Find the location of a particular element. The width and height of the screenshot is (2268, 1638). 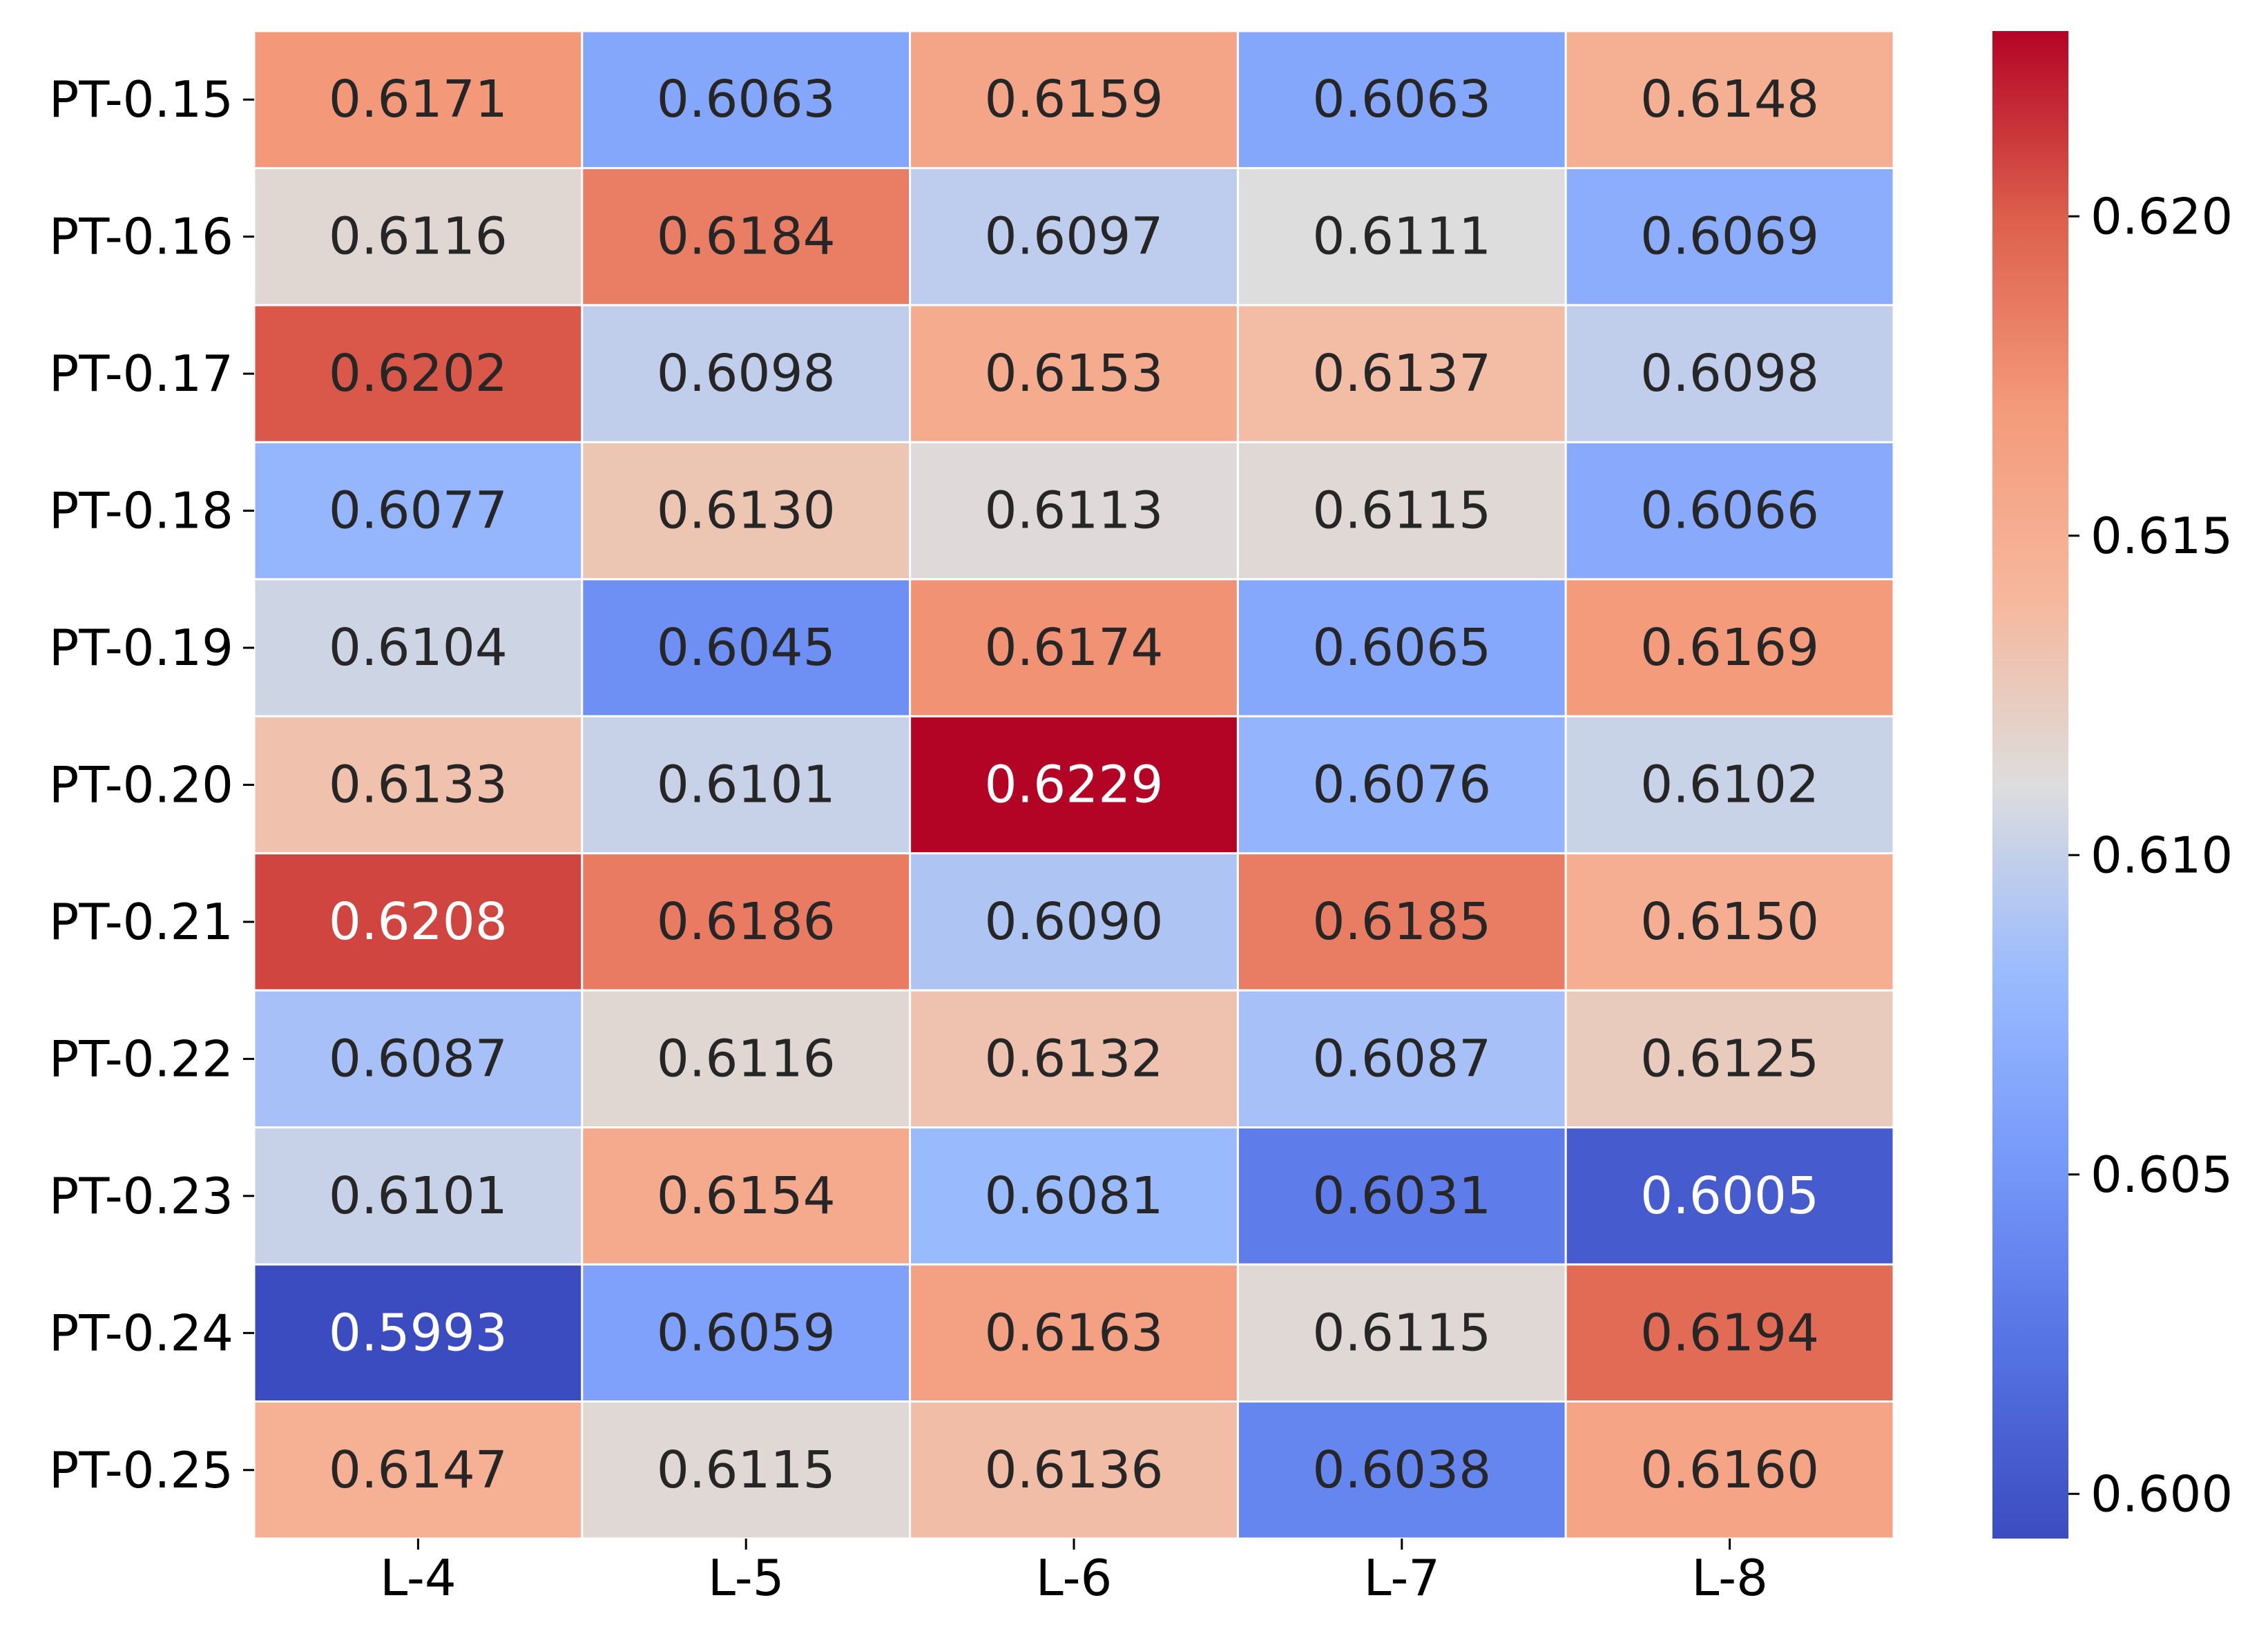

heatmap-cell-PT-0.21-L-4 is located at coordinates (418, 922).